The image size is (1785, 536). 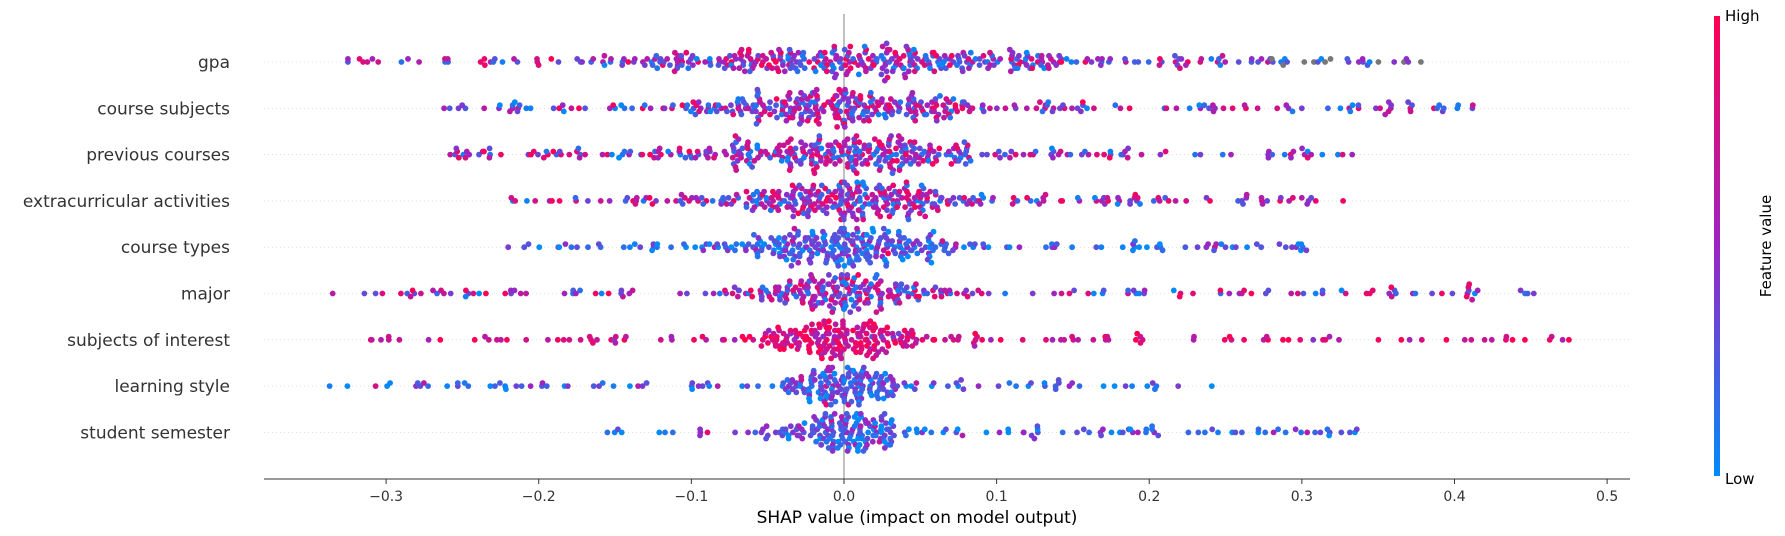 What do you see at coordinates (163, 109) in the screenshot?
I see `feature-label: course subjects` at bounding box center [163, 109].